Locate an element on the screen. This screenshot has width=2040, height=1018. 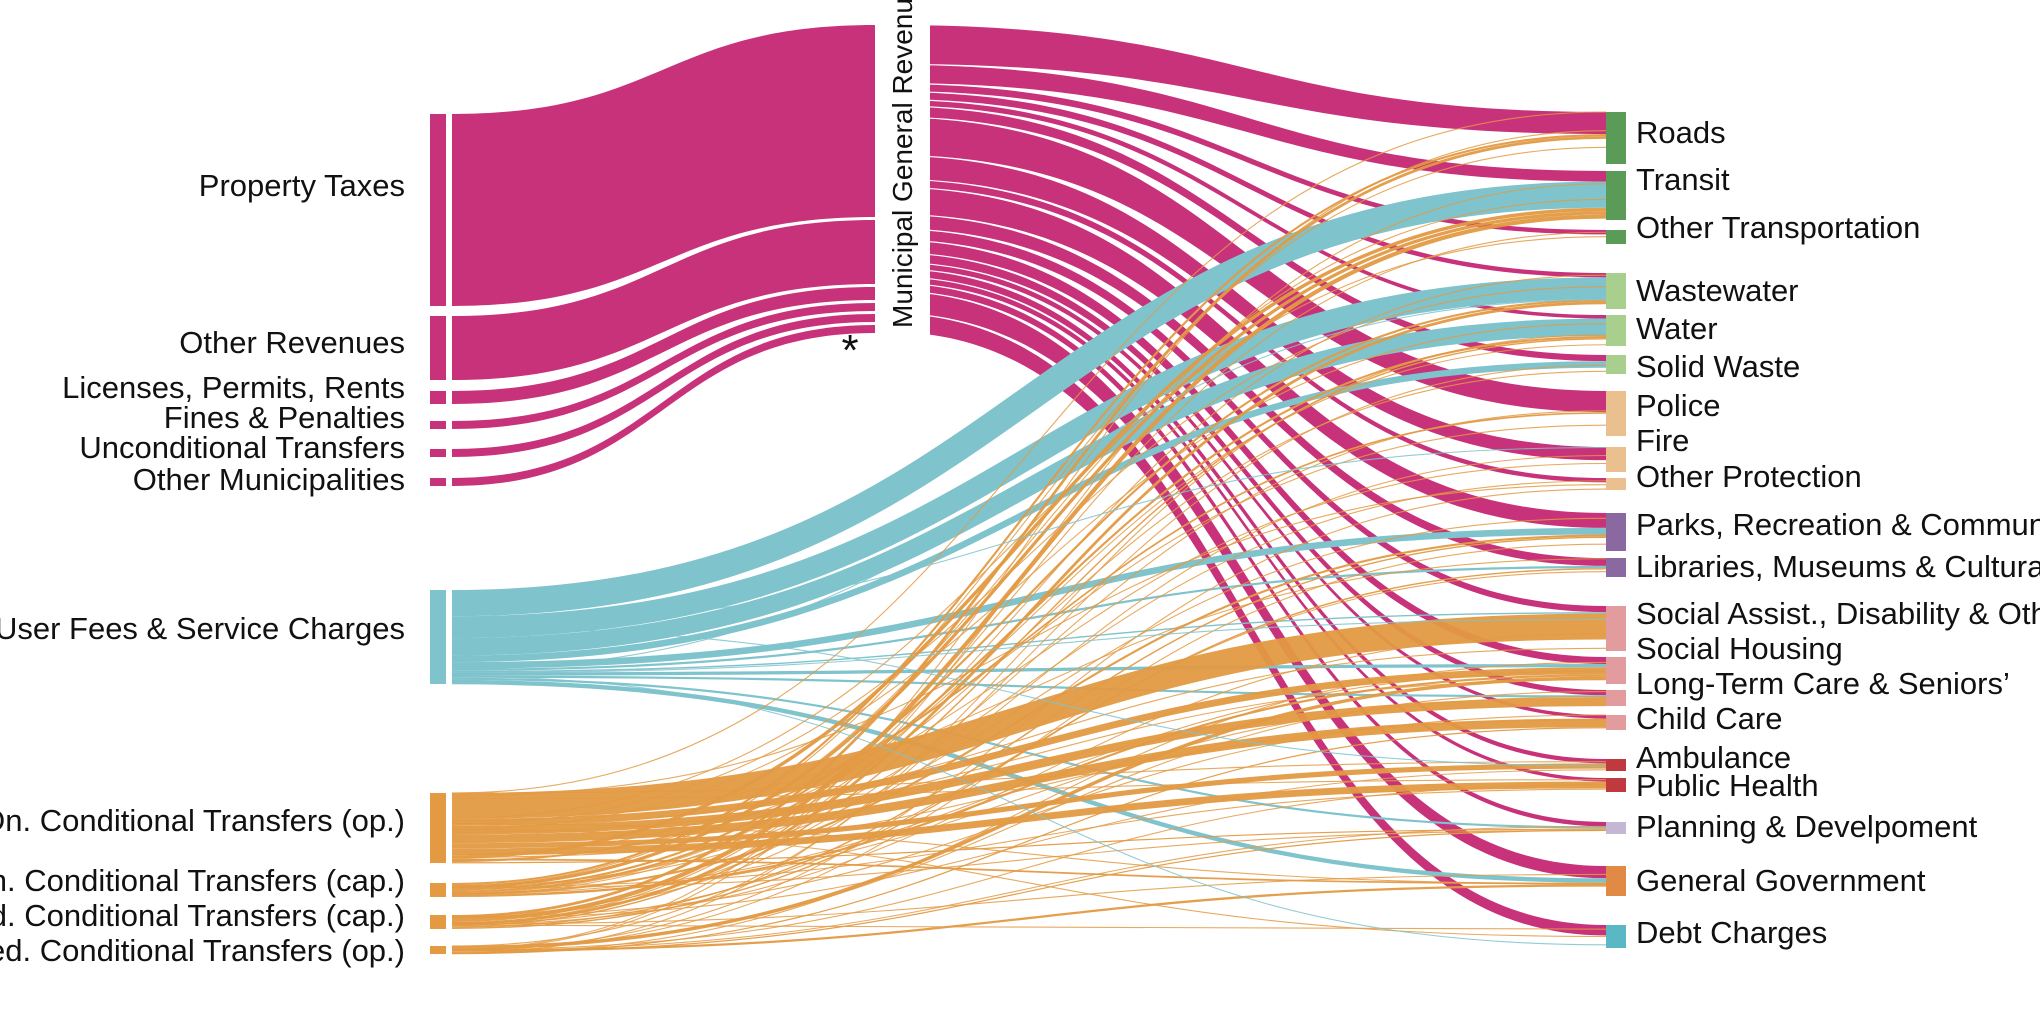
spending-band-social_housing is located at coordinates (1248, 452).